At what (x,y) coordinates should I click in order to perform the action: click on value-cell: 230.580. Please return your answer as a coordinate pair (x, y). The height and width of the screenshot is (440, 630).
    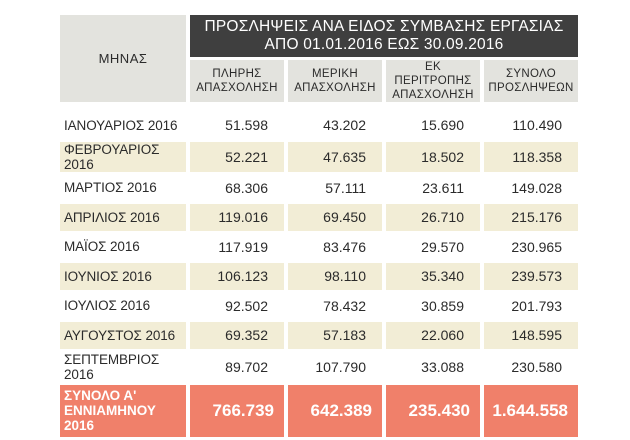
    Looking at the image, I should click on (536, 366).